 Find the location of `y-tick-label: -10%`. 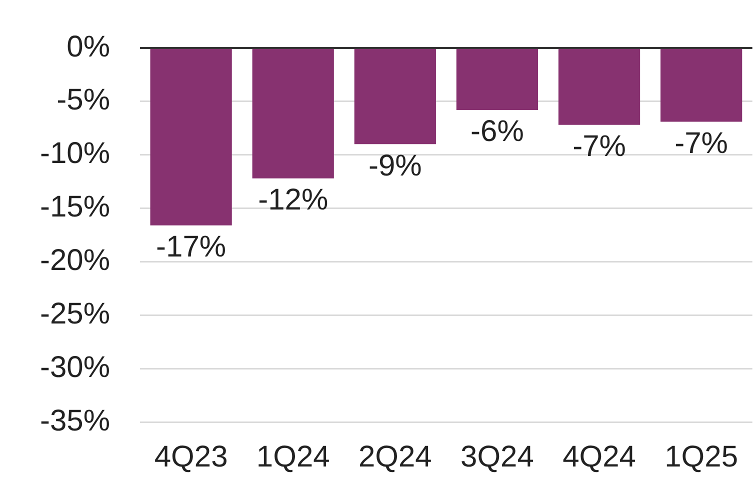

y-tick-label: -10% is located at coordinates (75, 153).